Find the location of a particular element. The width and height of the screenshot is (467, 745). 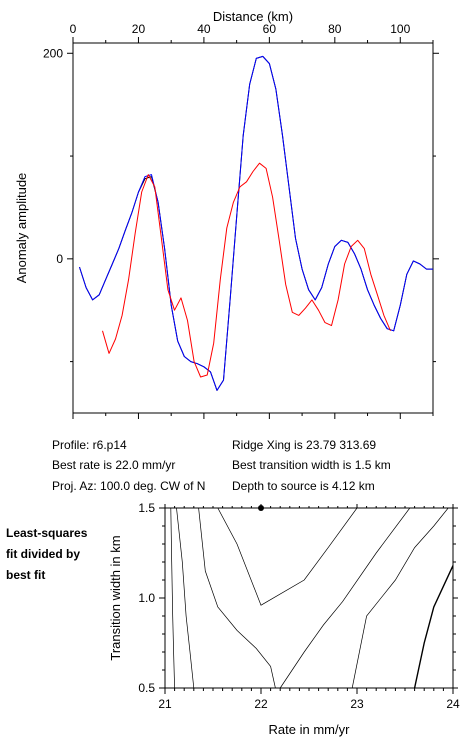

y-tick-label: 0 is located at coordinates (59, 259).